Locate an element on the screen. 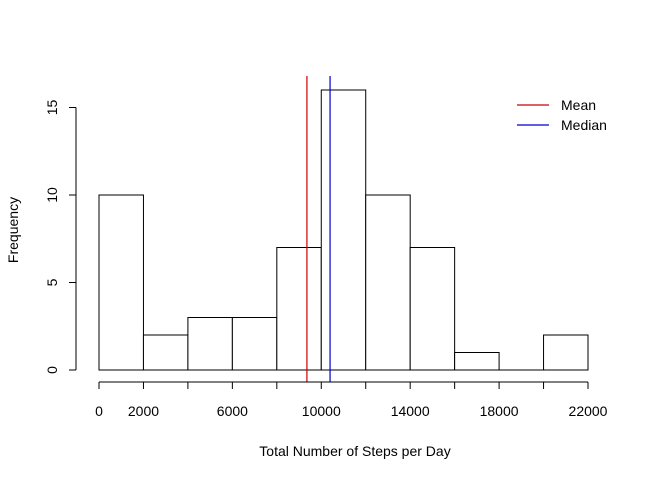 This screenshot has width=672, height=480. y-axis-label: Frequency is located at coordinates (13, 230).